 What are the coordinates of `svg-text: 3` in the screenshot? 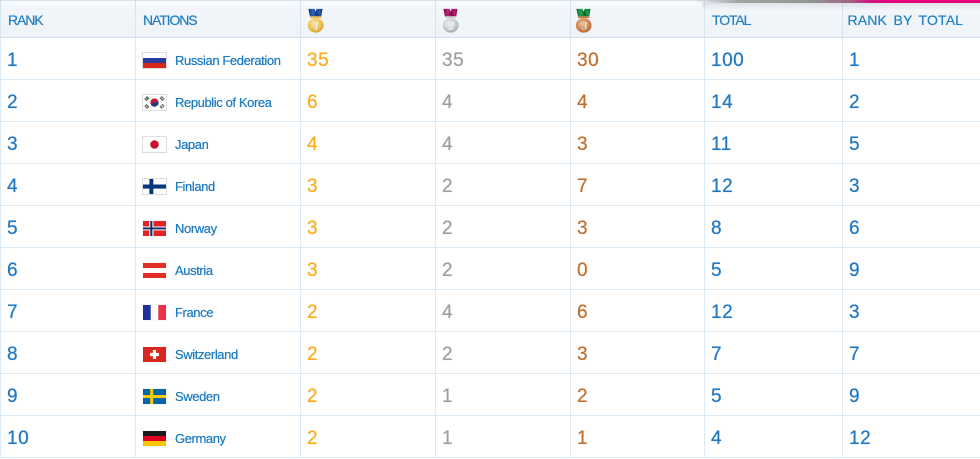 It's located at (584, 27).